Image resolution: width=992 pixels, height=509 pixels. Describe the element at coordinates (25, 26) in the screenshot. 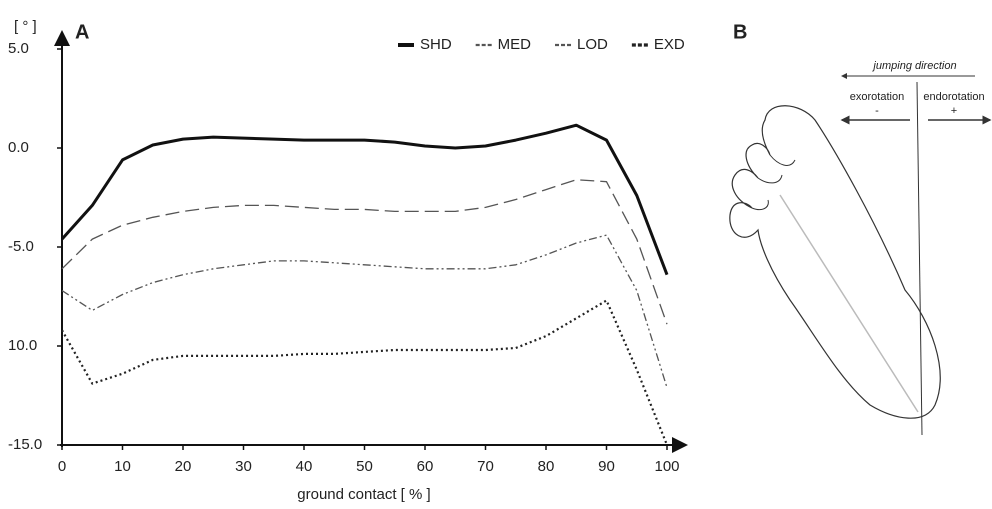

I see `y-unit-label: [ ° ]` at that location.